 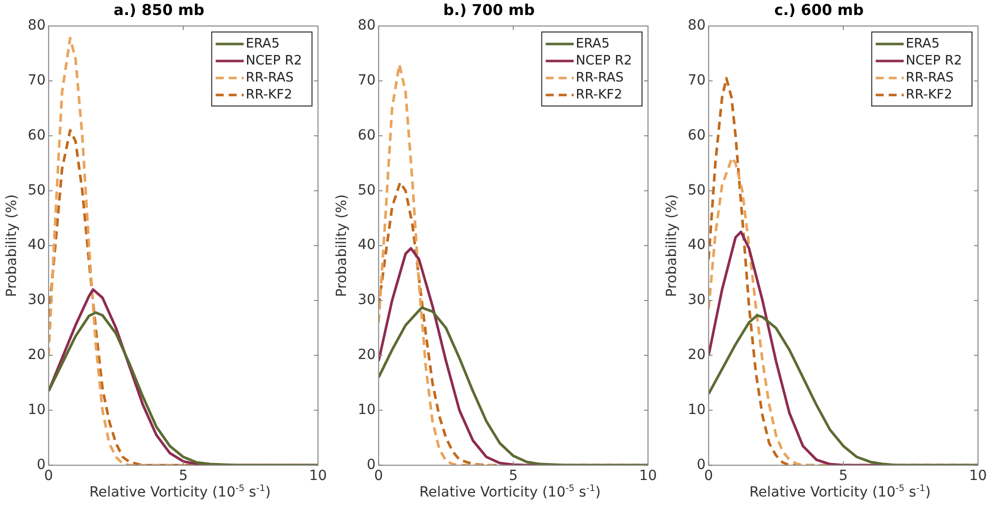 I want to click on chart-title: a.) 850 mb, so click(x=159, y=9).